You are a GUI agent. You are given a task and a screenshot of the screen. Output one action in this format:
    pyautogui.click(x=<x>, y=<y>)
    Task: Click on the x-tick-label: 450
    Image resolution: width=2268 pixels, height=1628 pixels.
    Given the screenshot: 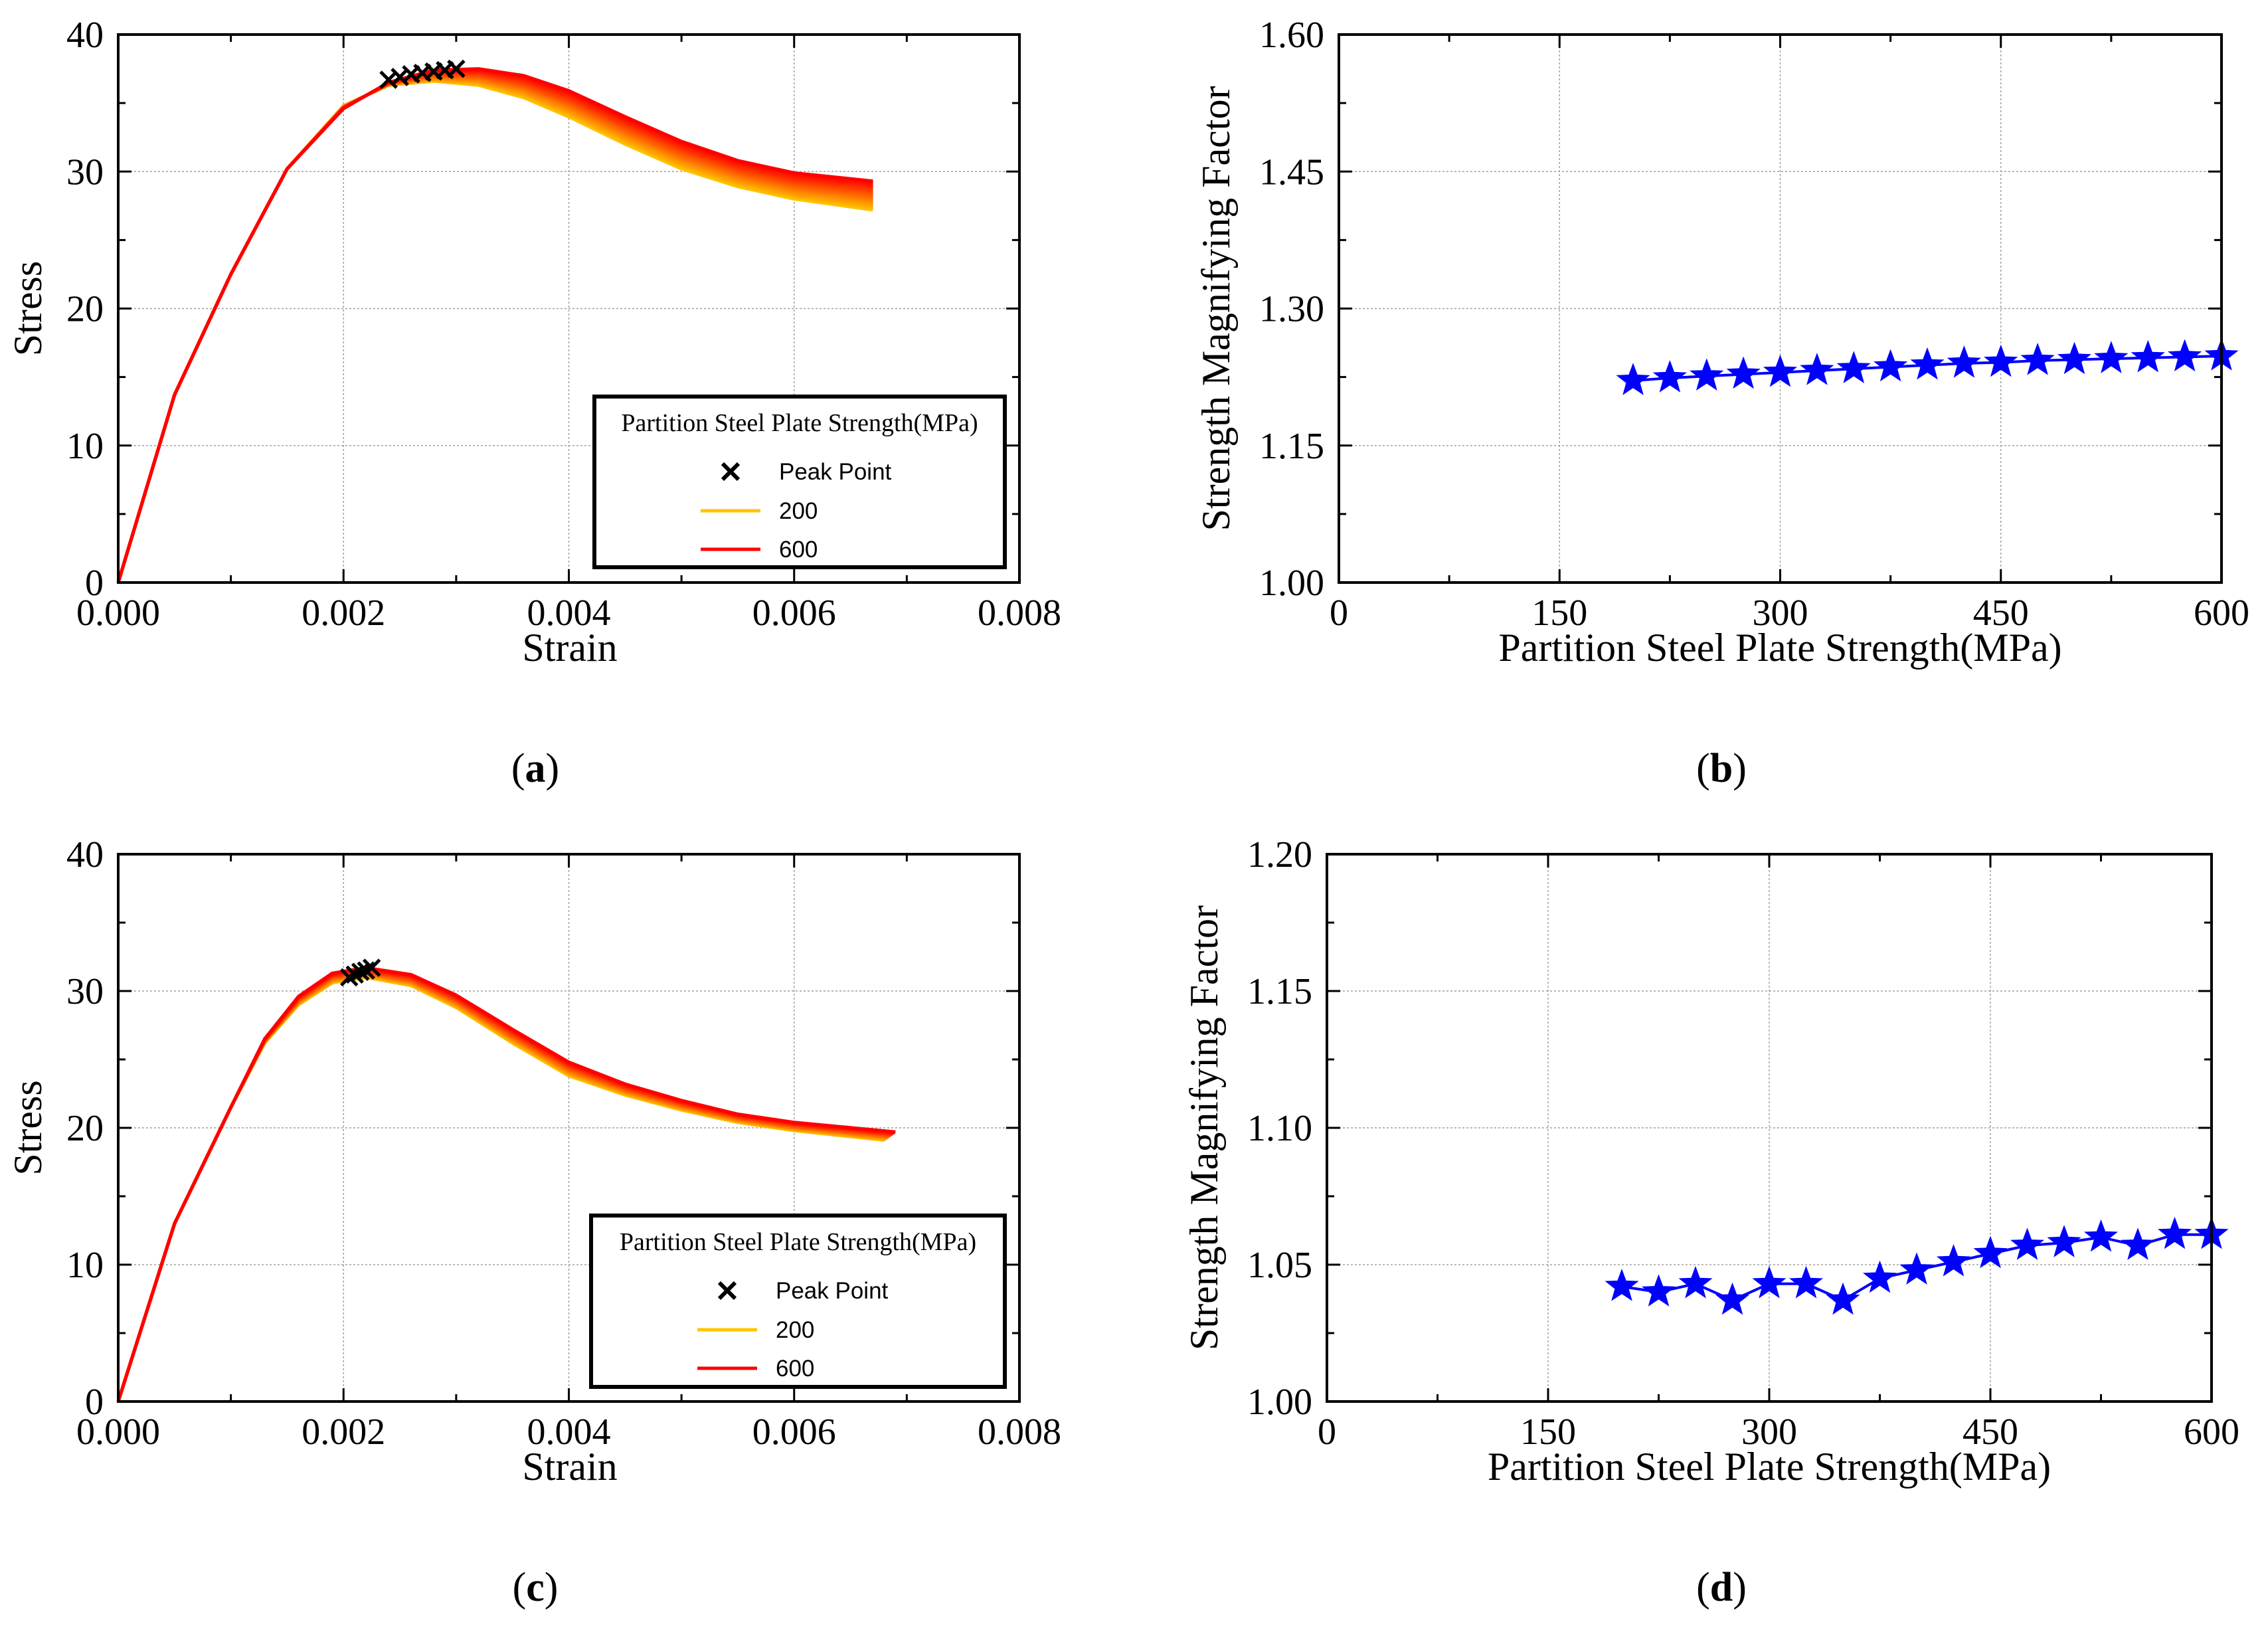 What is the action you would take?
    pyautogui.click(x=2001, y=613)
    